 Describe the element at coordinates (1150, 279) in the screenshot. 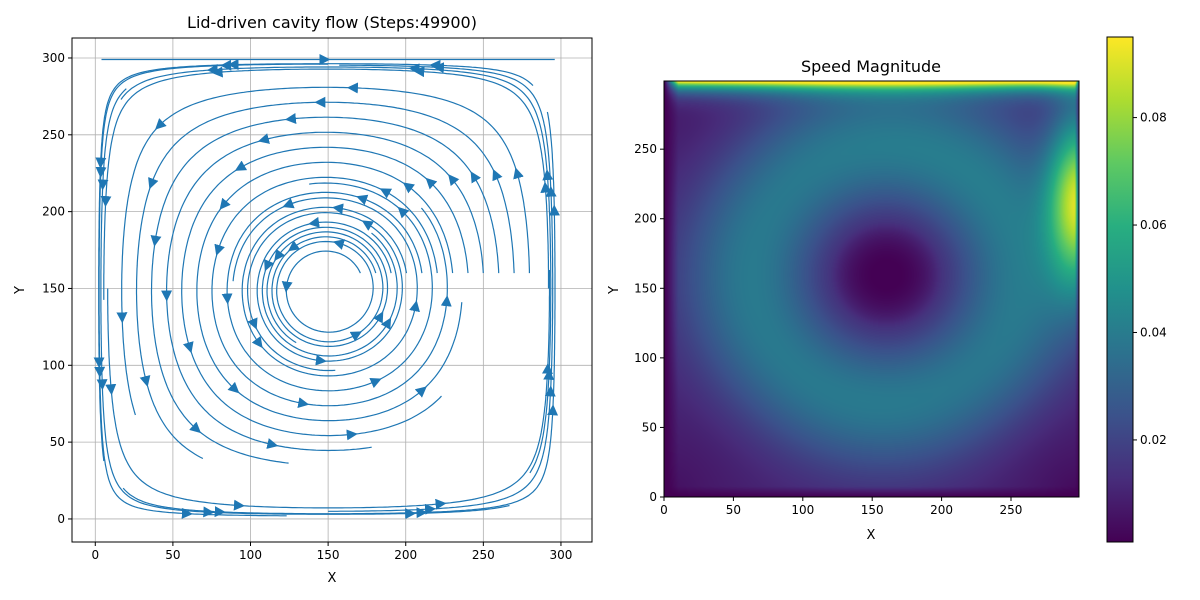

I see `colorbar-axis: 0.02 0.04 0.06 0.08` at that location.